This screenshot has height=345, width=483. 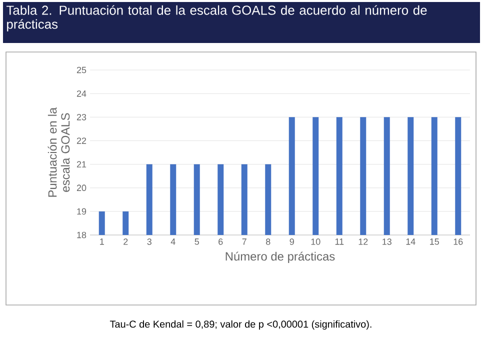 What do you see at coordinates (339, 241) in the screenshot?
I see `x-tick-label: 11` at bounding box center [339, 241].